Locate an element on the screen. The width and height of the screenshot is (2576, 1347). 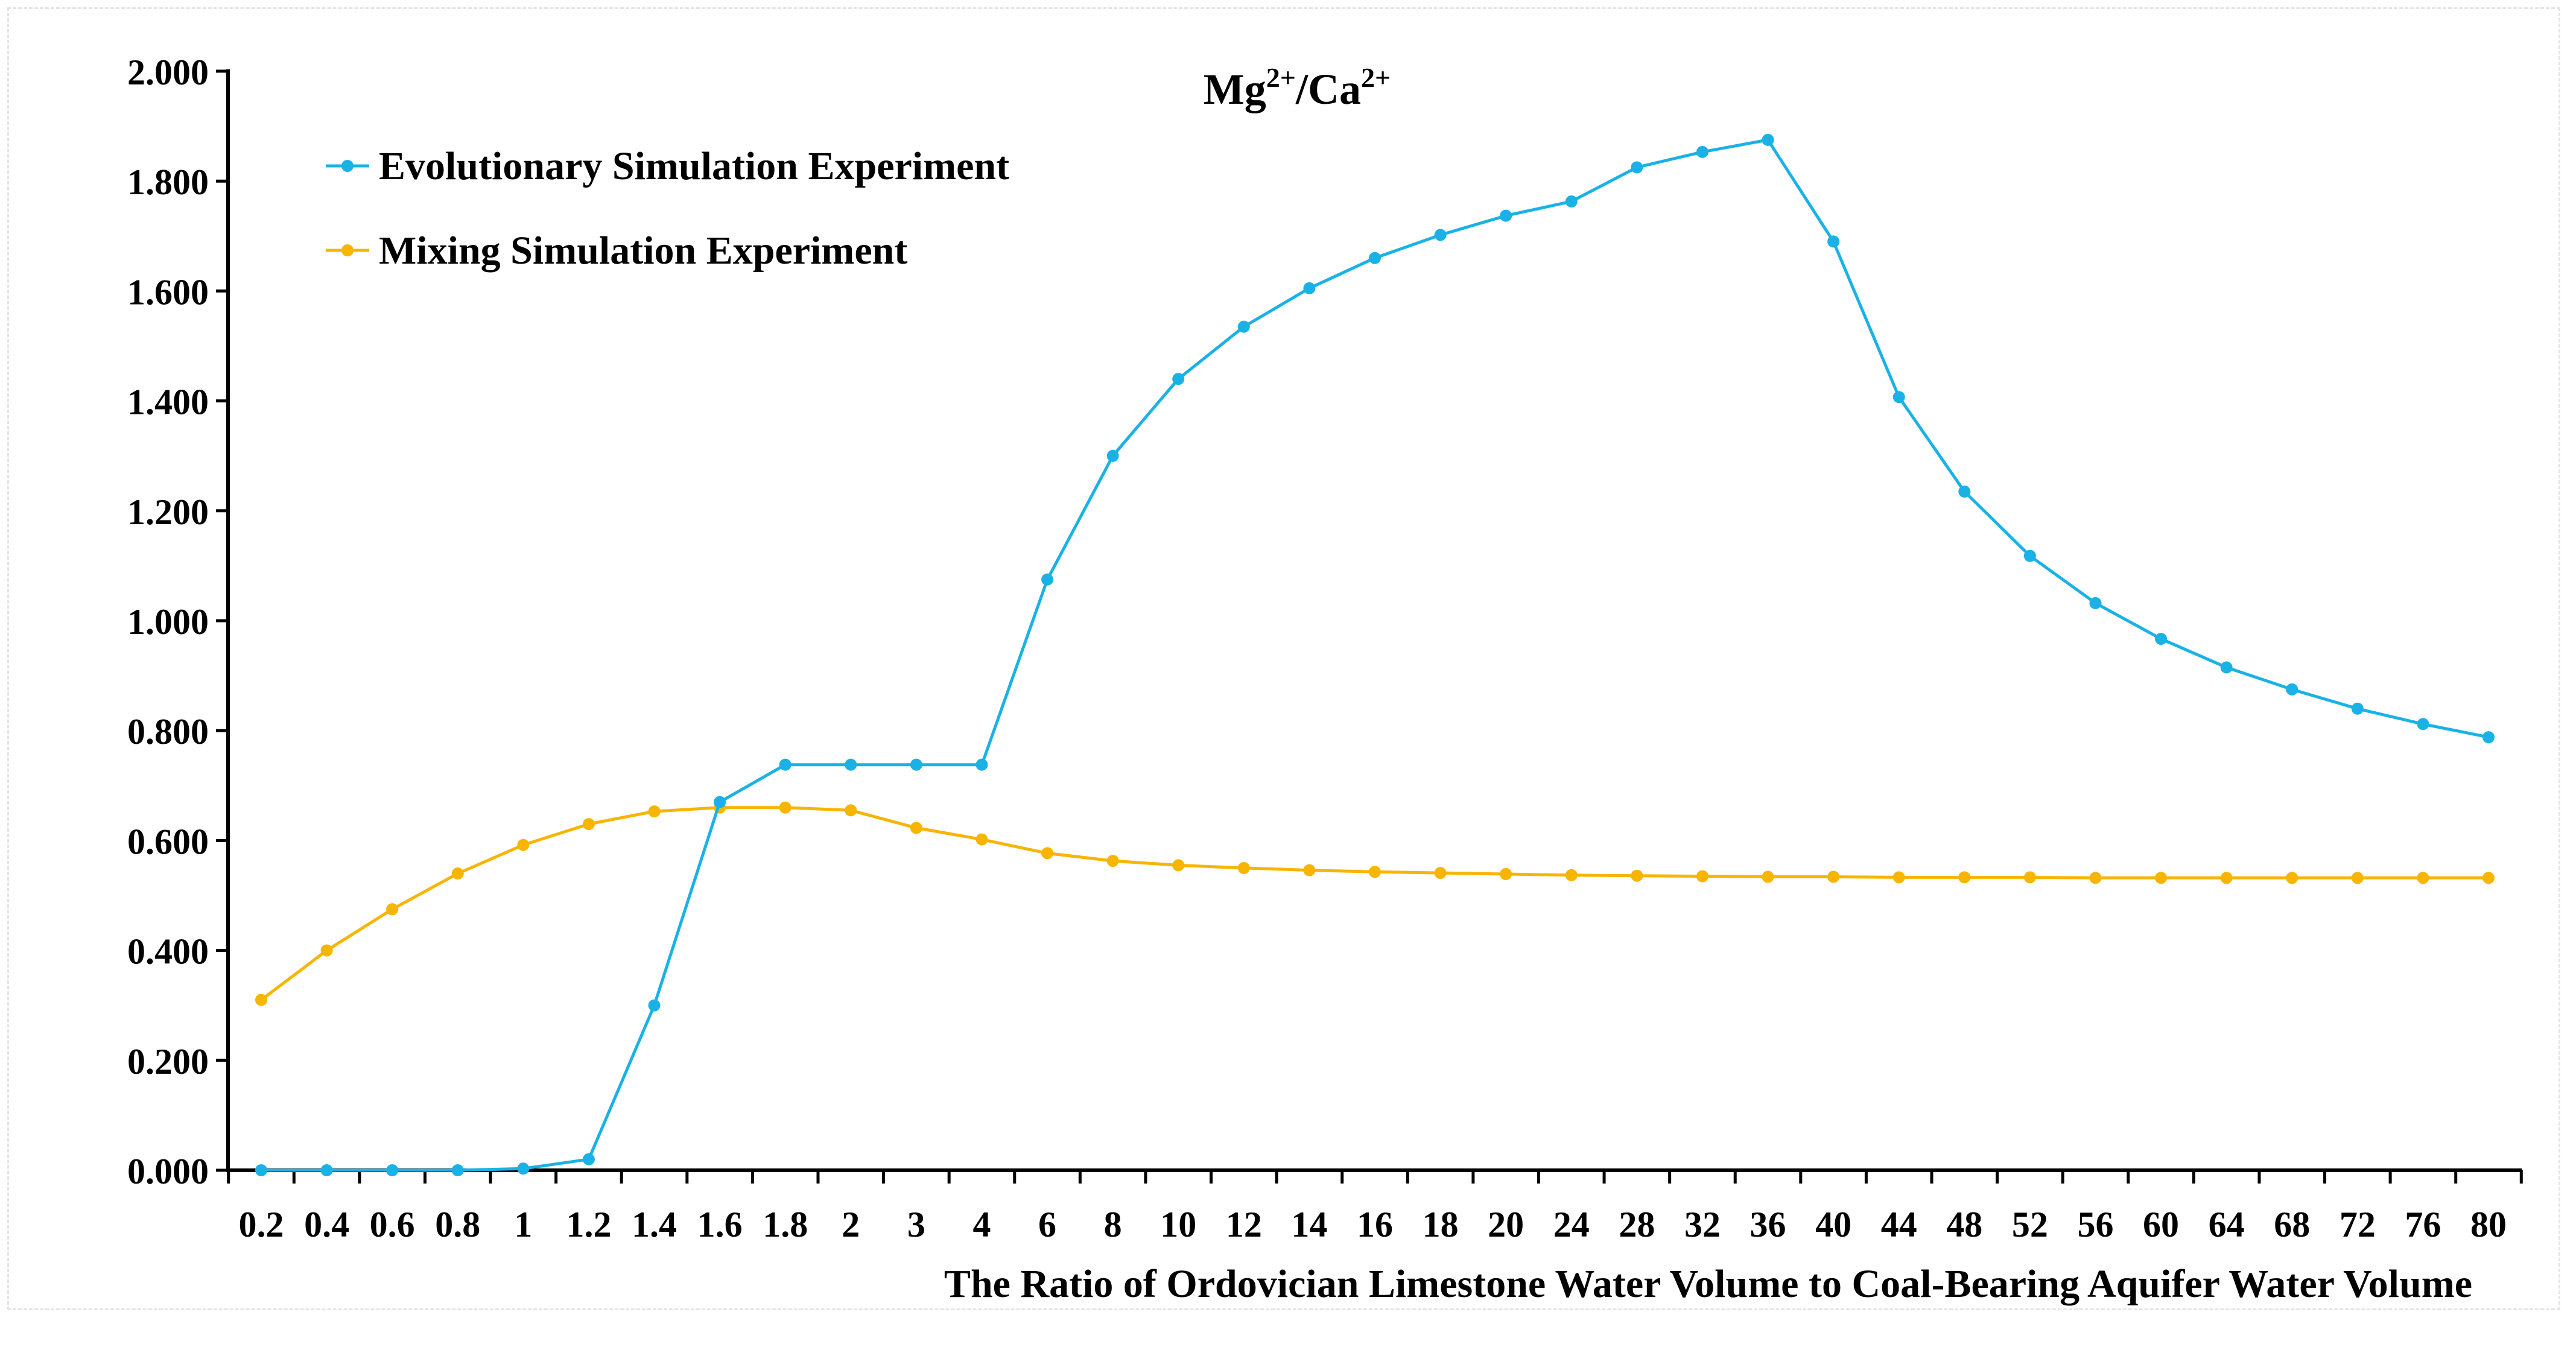
x-tick-label: 44 is located at coordinates (1899, 1224).